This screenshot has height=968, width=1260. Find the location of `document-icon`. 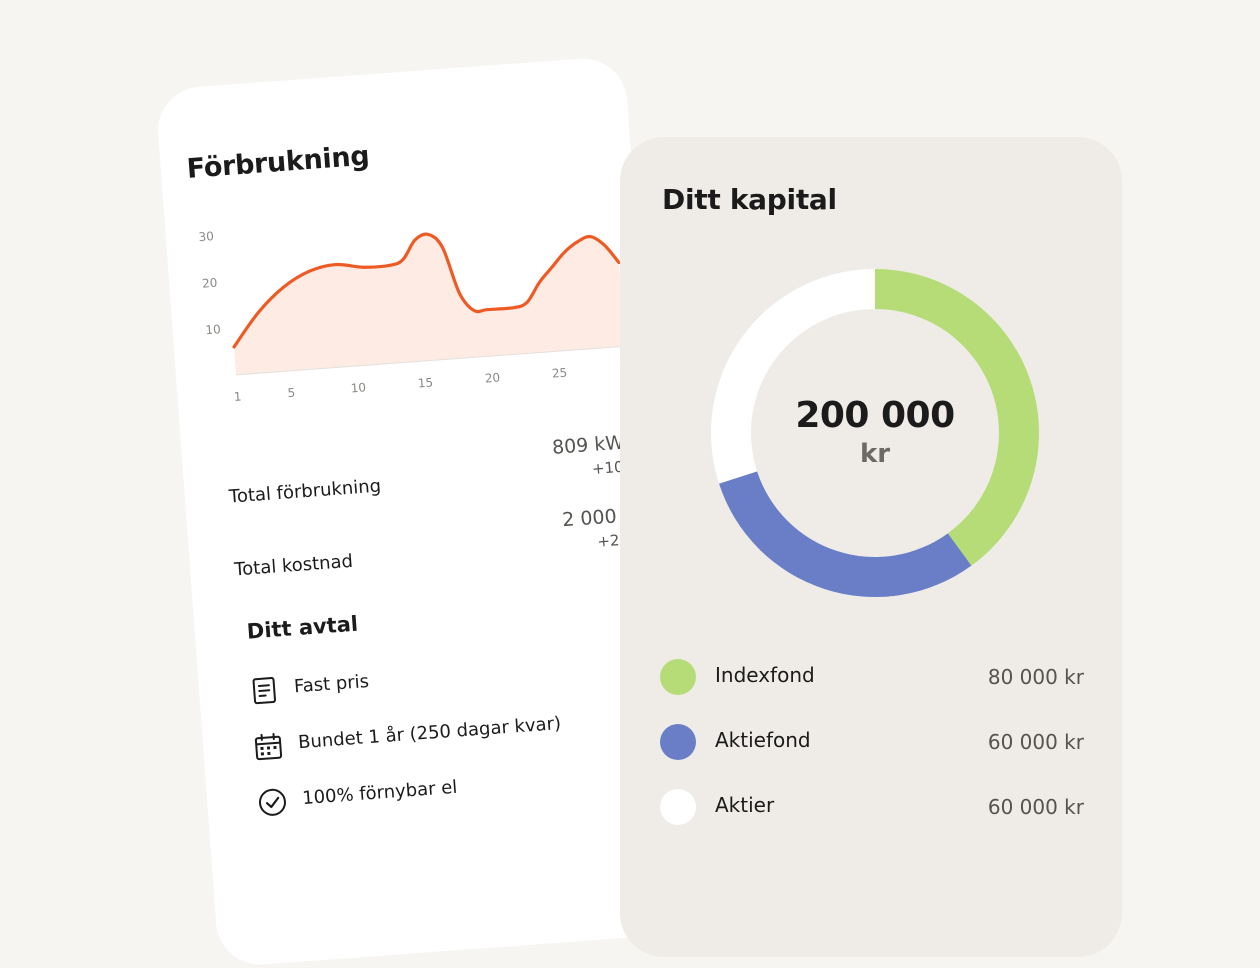

document-icon is located at coordinates (264, 691).